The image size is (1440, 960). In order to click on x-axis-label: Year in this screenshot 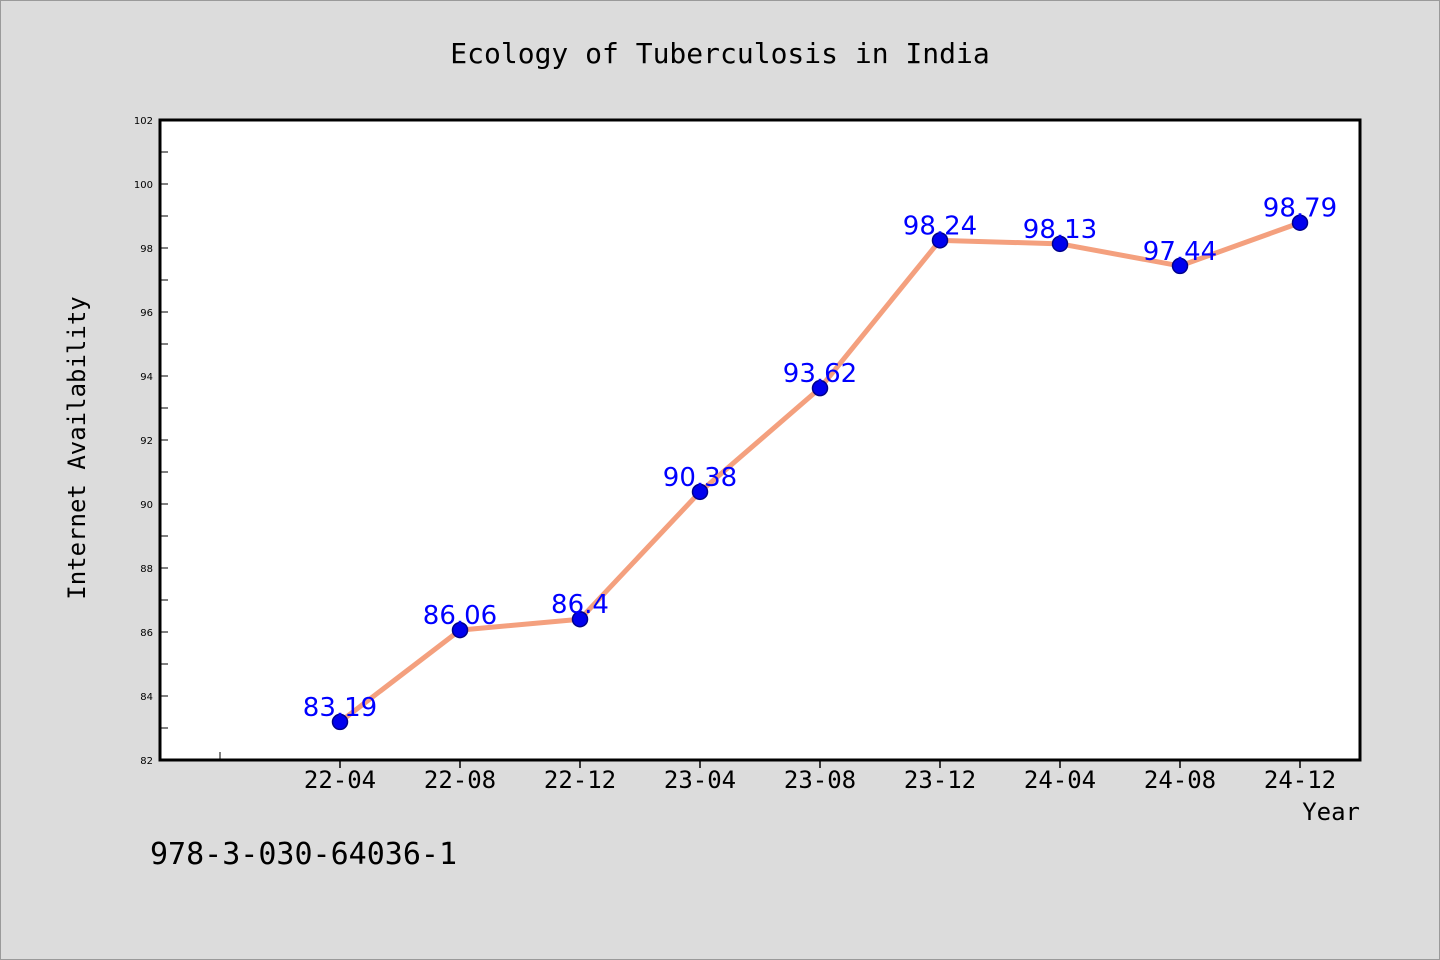, I will do `click(1331, 812)`.